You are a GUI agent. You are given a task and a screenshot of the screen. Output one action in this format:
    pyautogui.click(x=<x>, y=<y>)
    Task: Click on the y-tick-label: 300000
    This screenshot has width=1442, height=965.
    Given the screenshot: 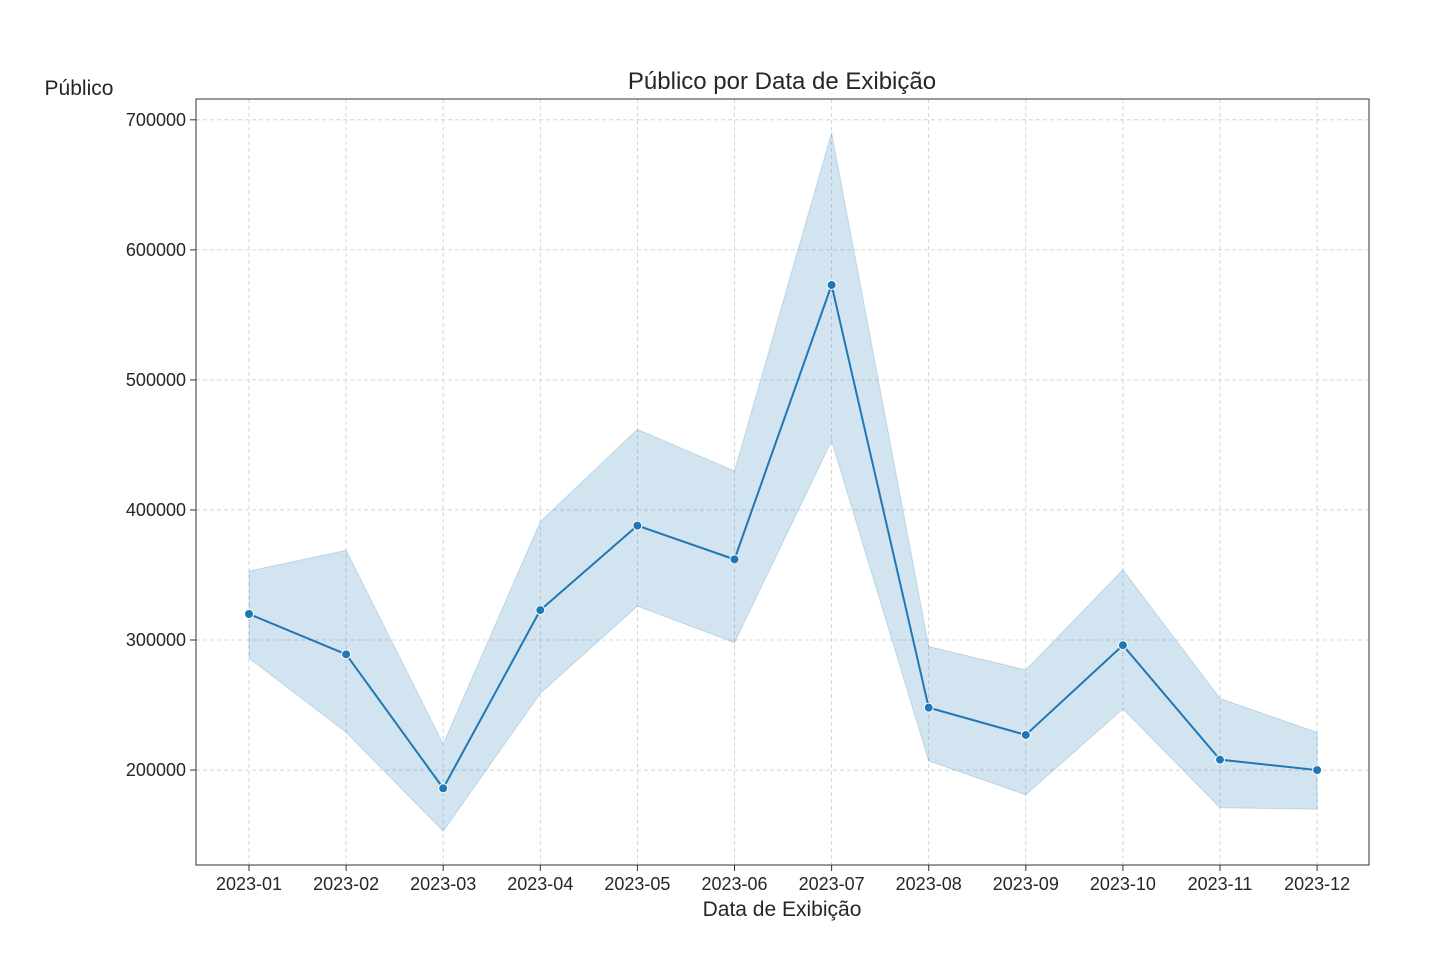 What is the action you would take?
    pyautogui.click(x=156, y=640)
    